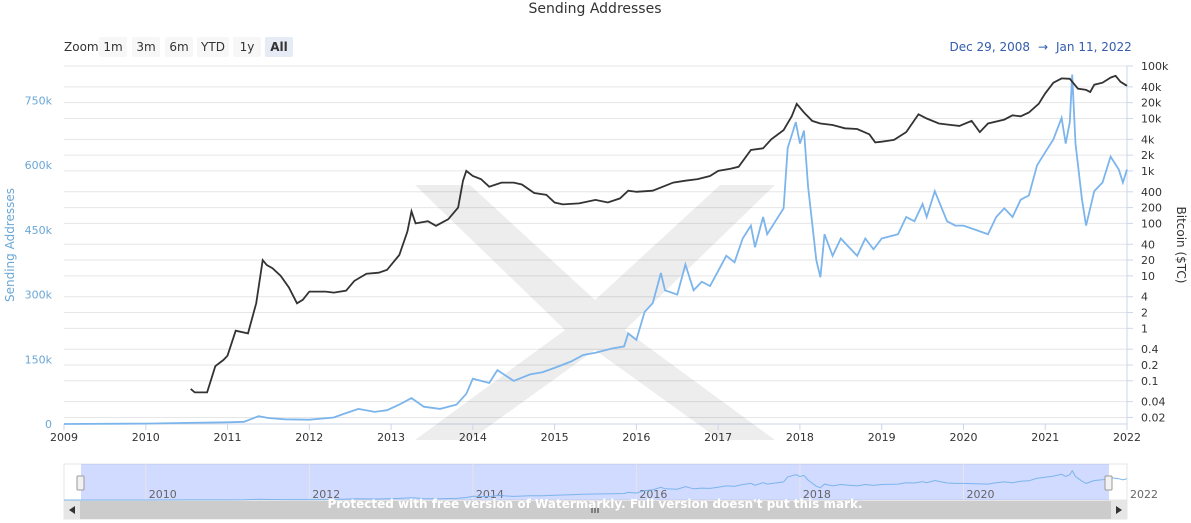  I want to click on x-tick-label: 2021, so click(1045, 437).